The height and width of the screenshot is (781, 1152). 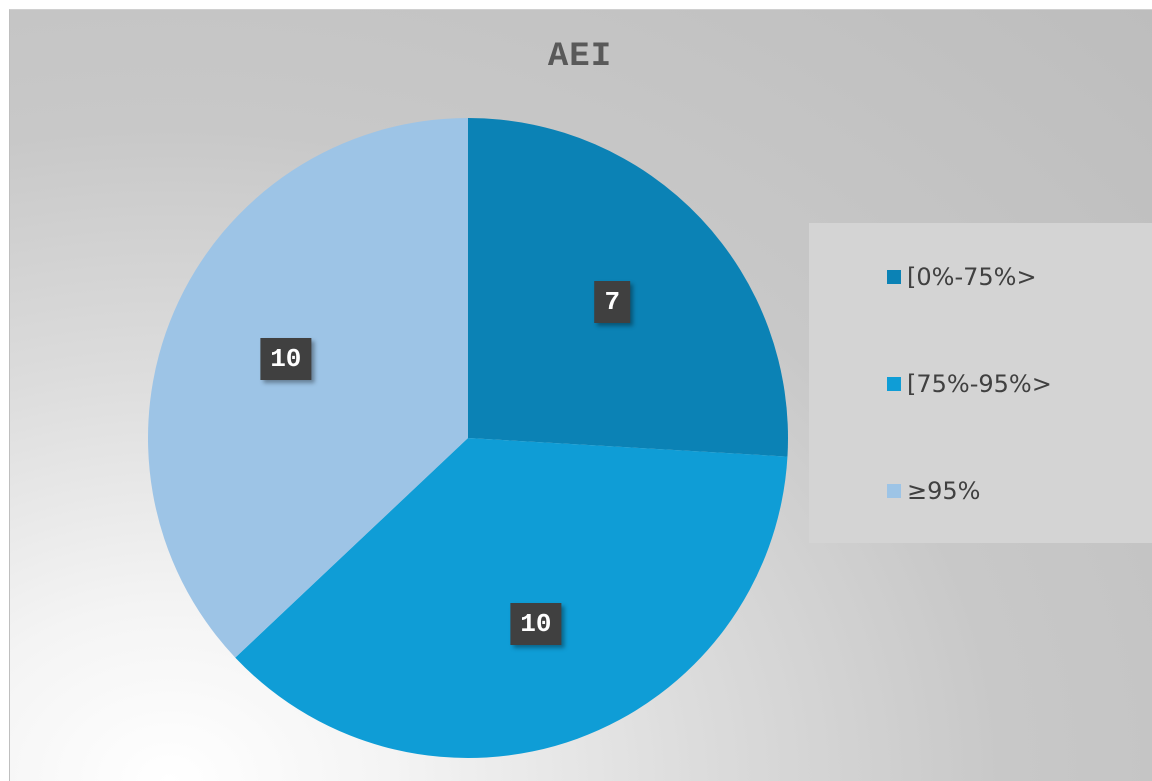 What do you see at coordinates (612, 301) in the screenshot?
I see `slice-data-label: 7` at bounding box center [612, 301].